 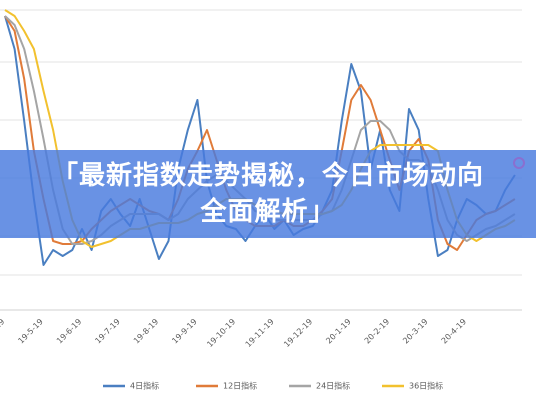 I want to click on x-tick-label: 19-9-19, so click(x=184, y=331).